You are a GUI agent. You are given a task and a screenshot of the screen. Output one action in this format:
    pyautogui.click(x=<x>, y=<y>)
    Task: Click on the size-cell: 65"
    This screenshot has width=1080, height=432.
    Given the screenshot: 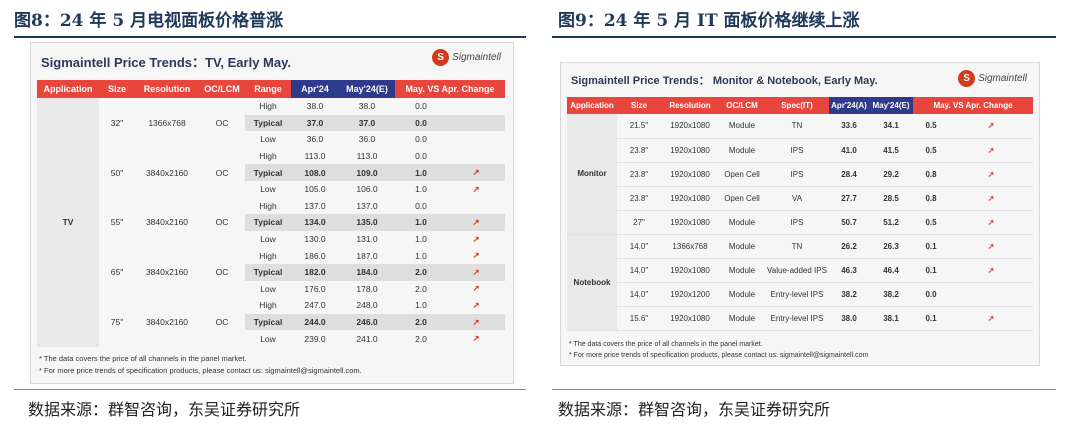 What is the action you would take?
    pyautogui.click(x=117, y=272)
    